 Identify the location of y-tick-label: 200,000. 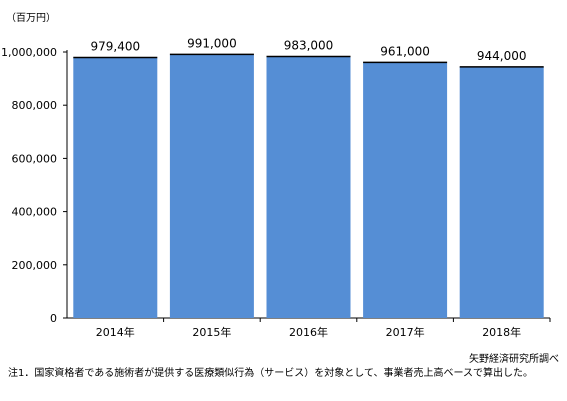
(35, 265).